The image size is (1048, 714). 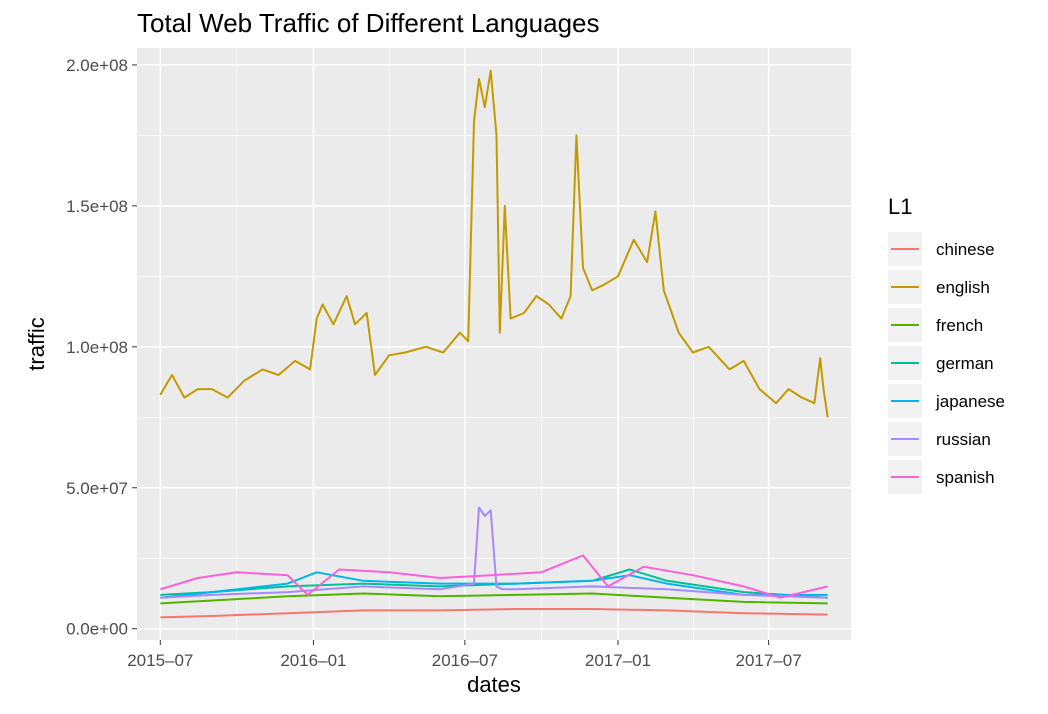 What do you see at coordinates (494, 598) in the screenshot?
I see `series-line-french` at bounding box center [494, 598].